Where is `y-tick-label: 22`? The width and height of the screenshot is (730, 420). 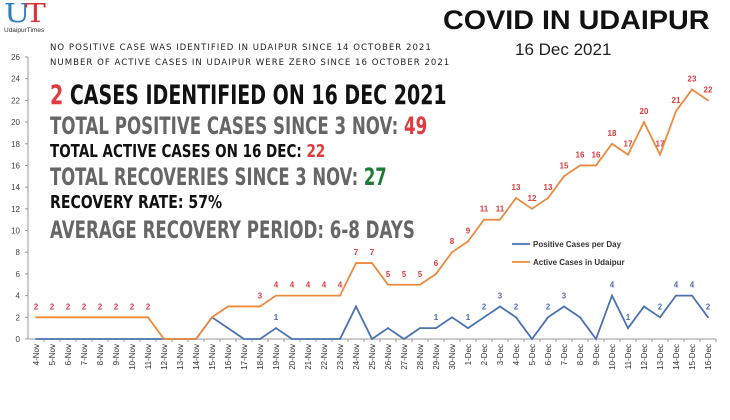 y-tick-label: 22 is located at coordinates (15, 100).